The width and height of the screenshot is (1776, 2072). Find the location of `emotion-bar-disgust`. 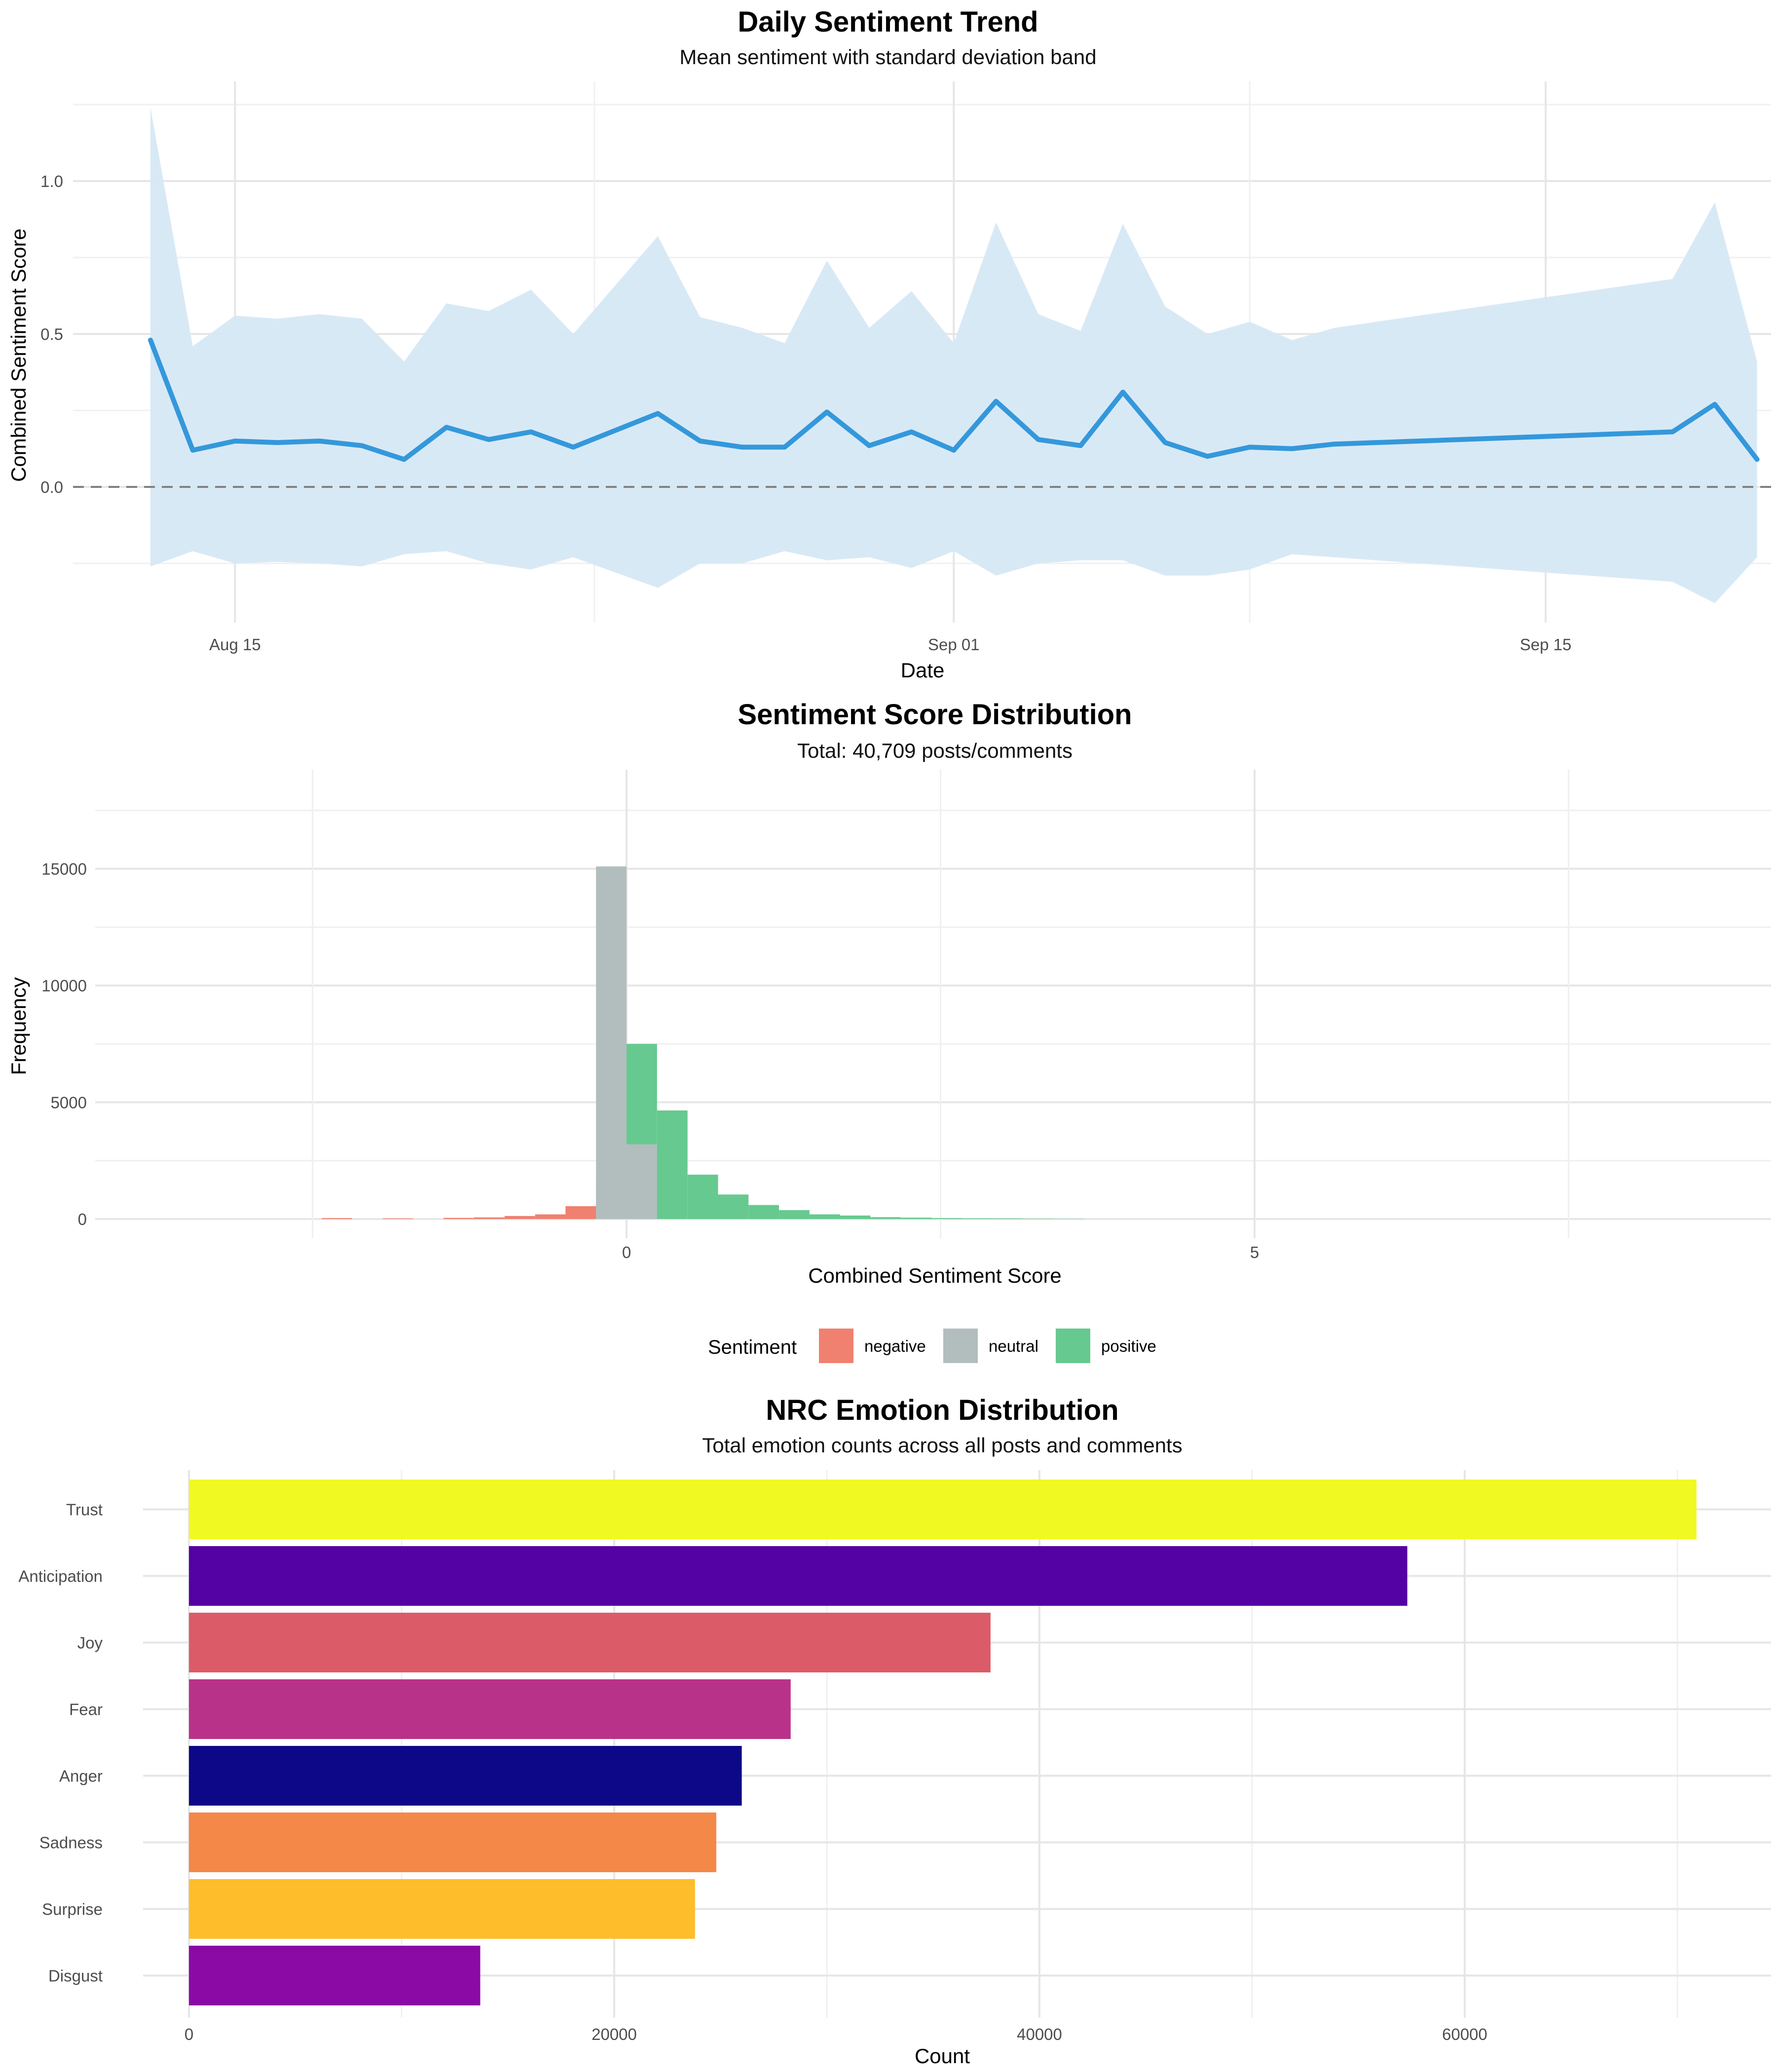

emotion-bar-disgust is located at coordinates (335, 1976).